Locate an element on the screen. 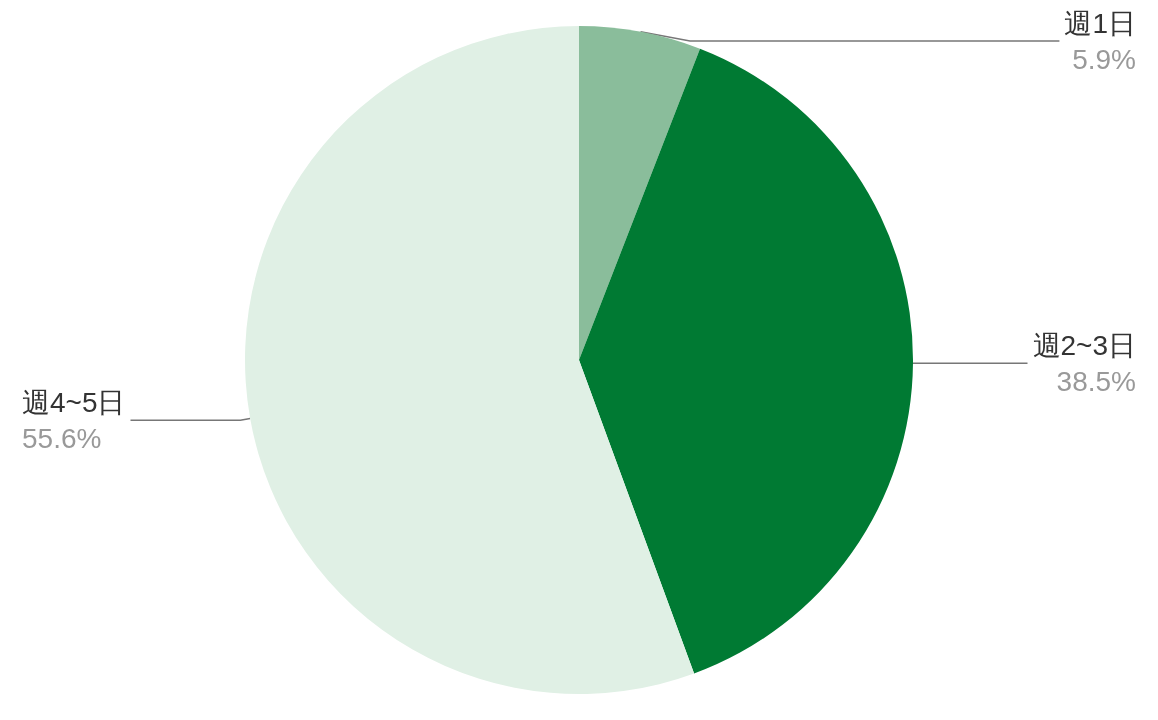  data-label: 55.6% is located at coordinates (62, 438).